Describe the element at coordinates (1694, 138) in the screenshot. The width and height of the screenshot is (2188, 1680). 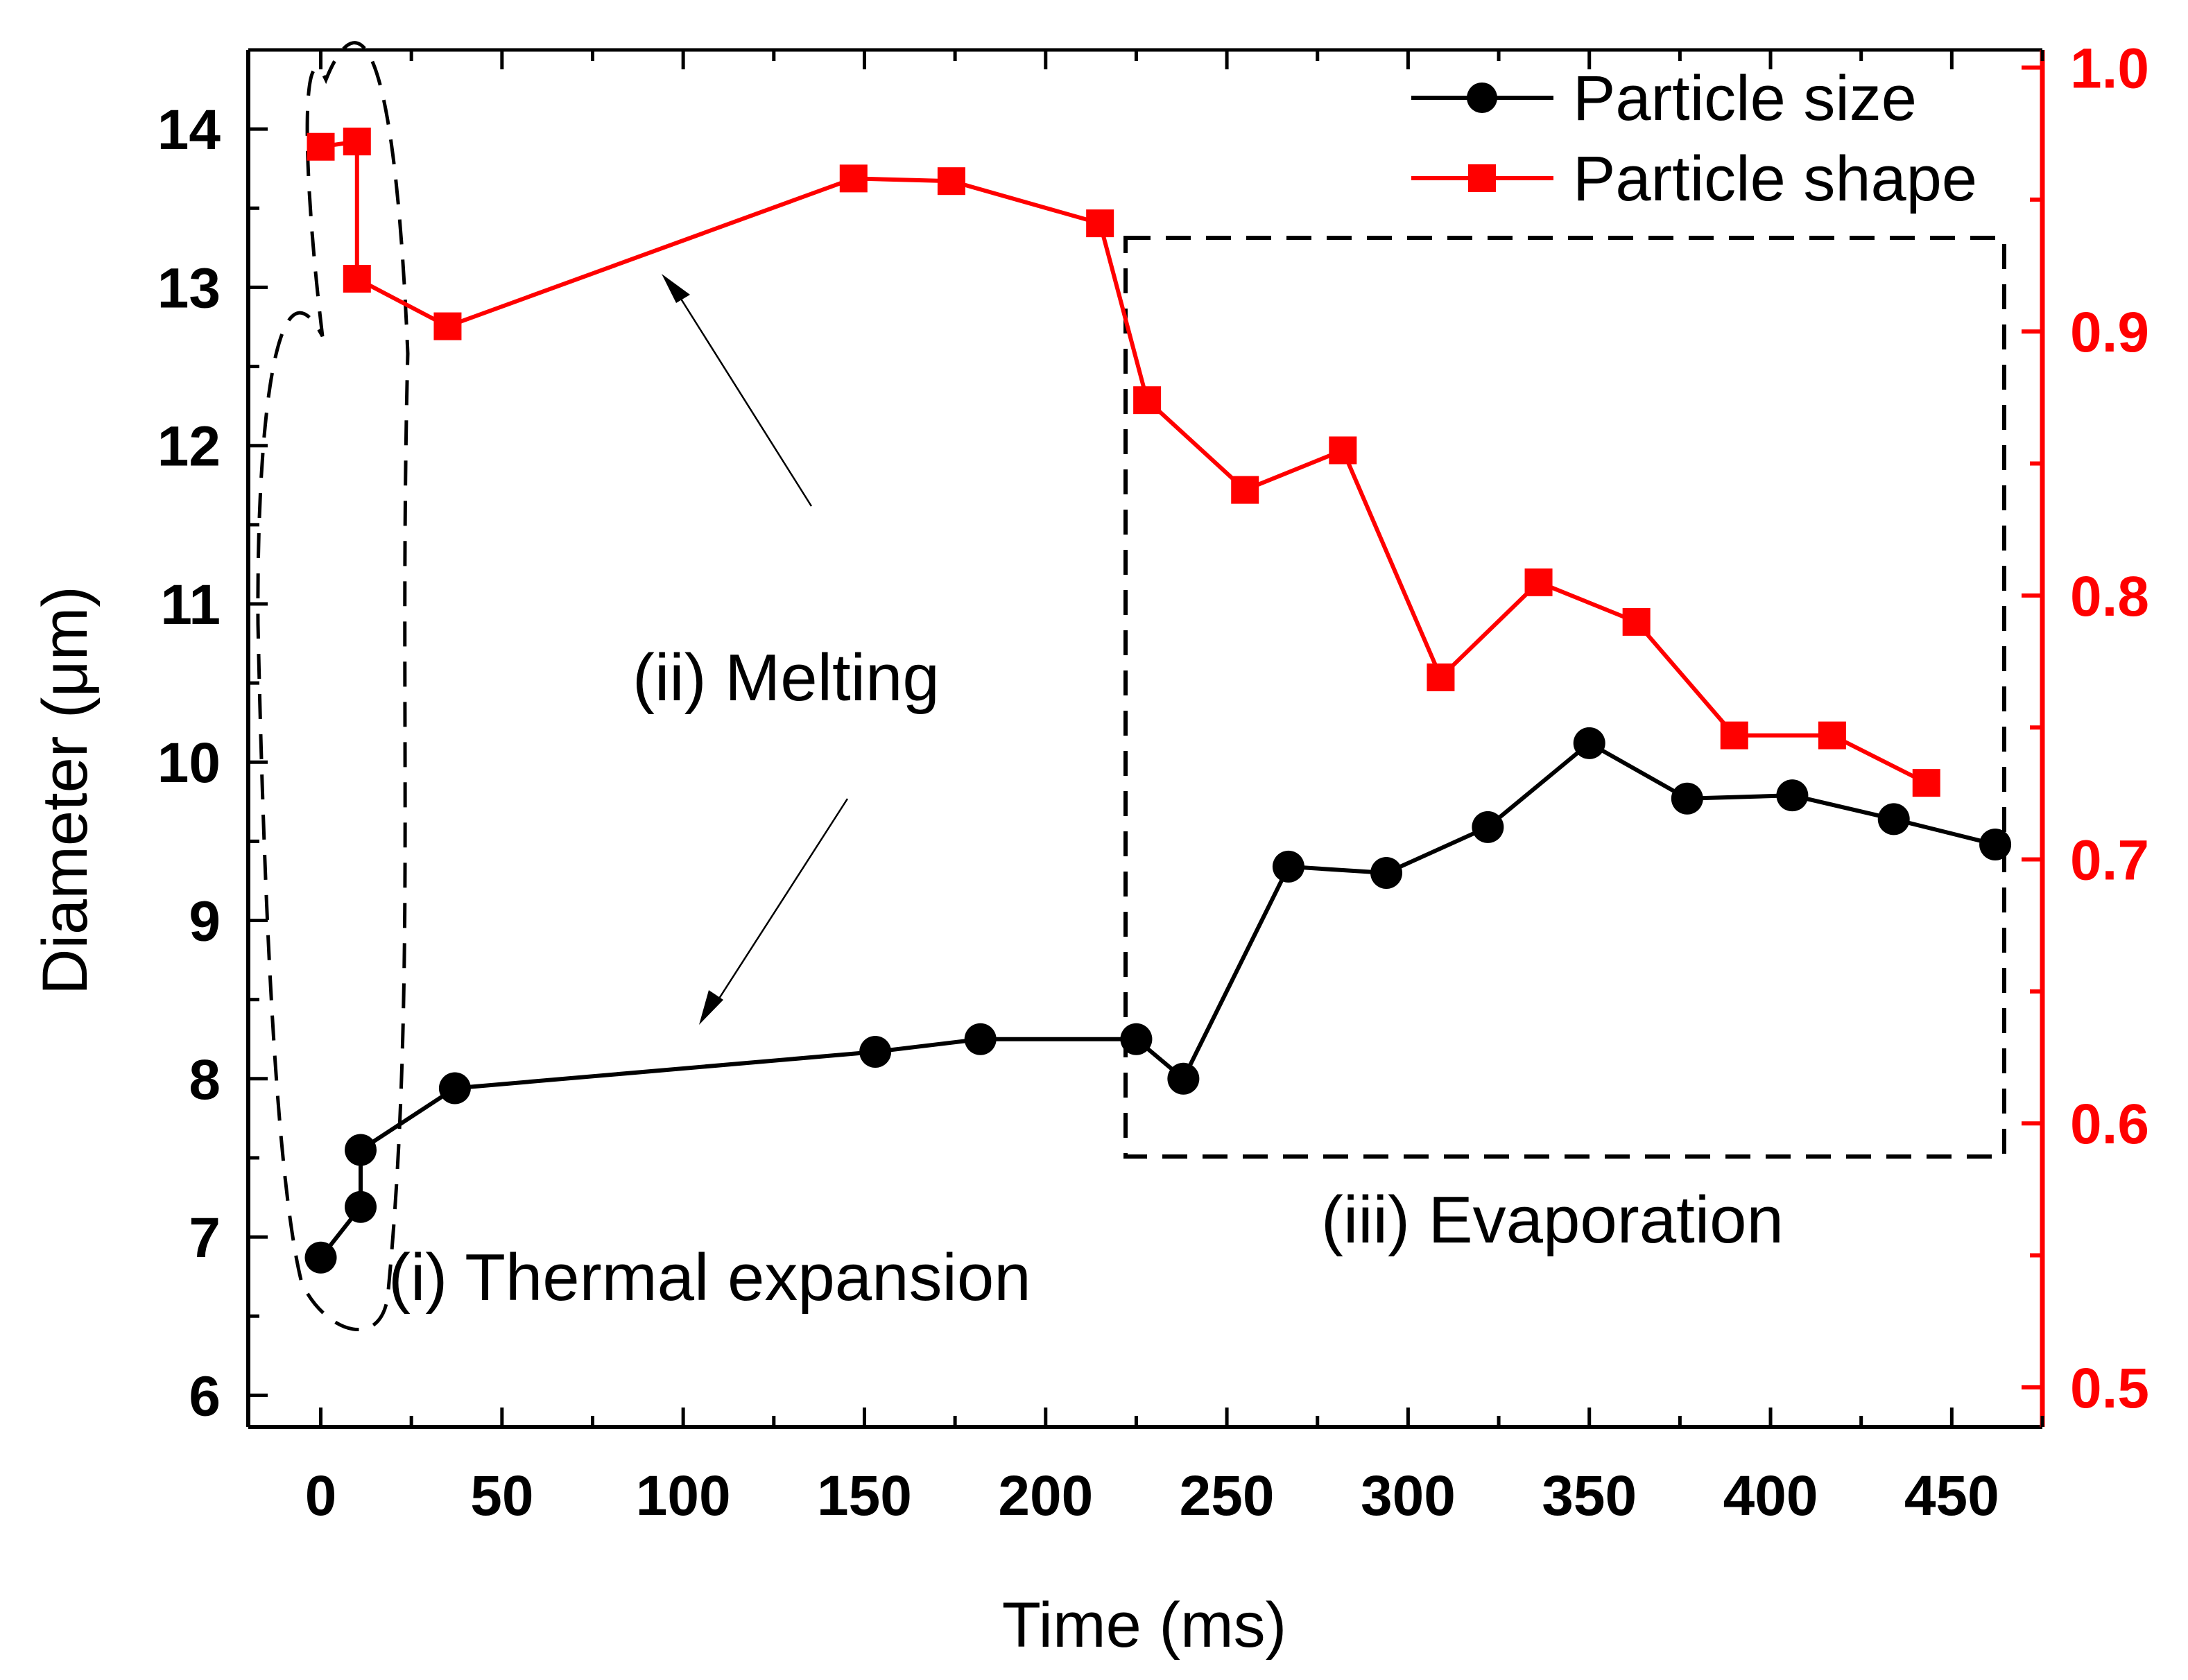
I see `legend: Particle size Particle shape` at that location.